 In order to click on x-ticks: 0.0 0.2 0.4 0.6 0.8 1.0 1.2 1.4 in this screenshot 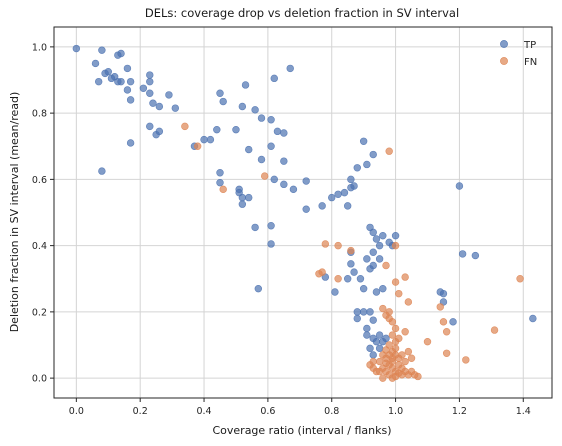, I will do `click(300, 407)`.